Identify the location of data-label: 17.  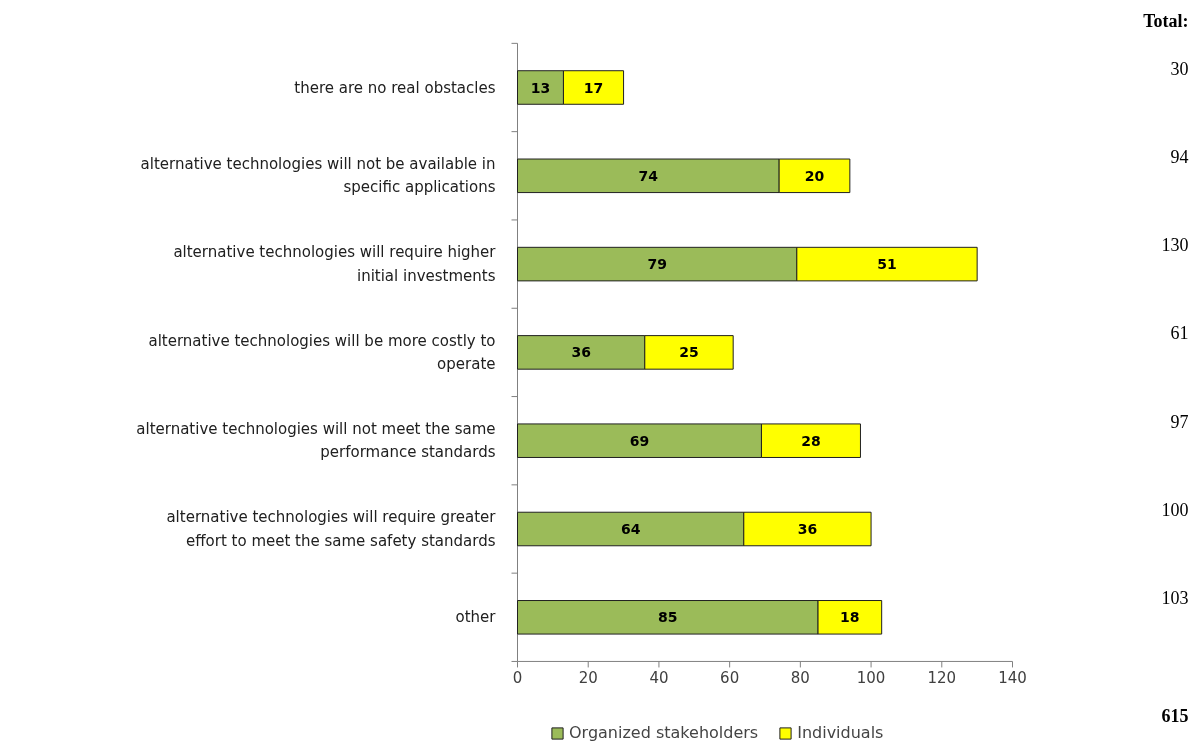
(593, 87).